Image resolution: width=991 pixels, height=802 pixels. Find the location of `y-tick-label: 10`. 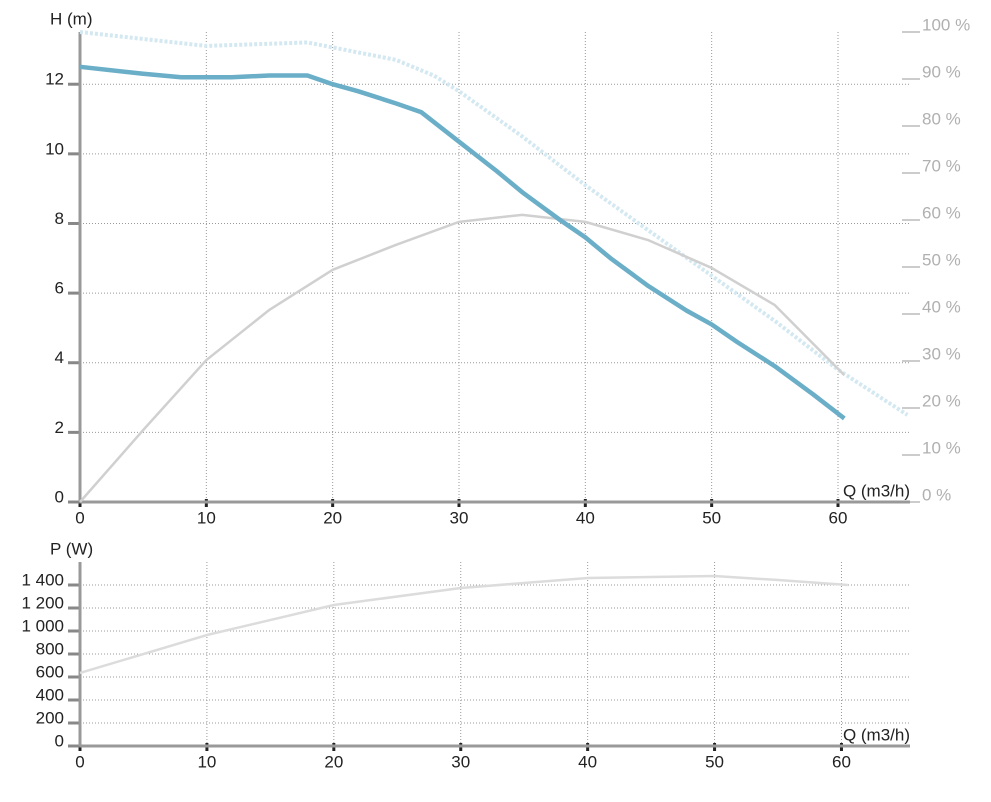

y-tick-label: 10 is located at coordinates (54, 148).